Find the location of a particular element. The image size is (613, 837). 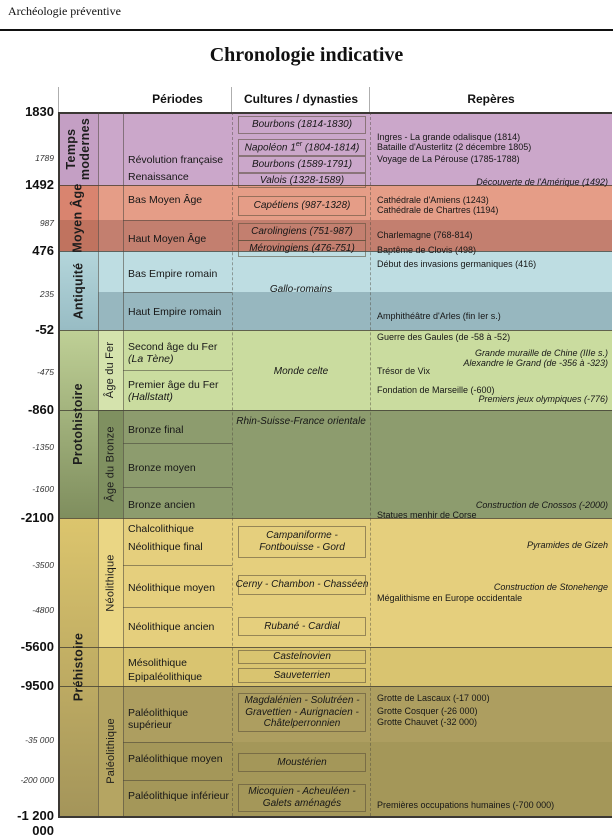

subera-label-neolithique: Néolithique is located at coordinates (110, 582).